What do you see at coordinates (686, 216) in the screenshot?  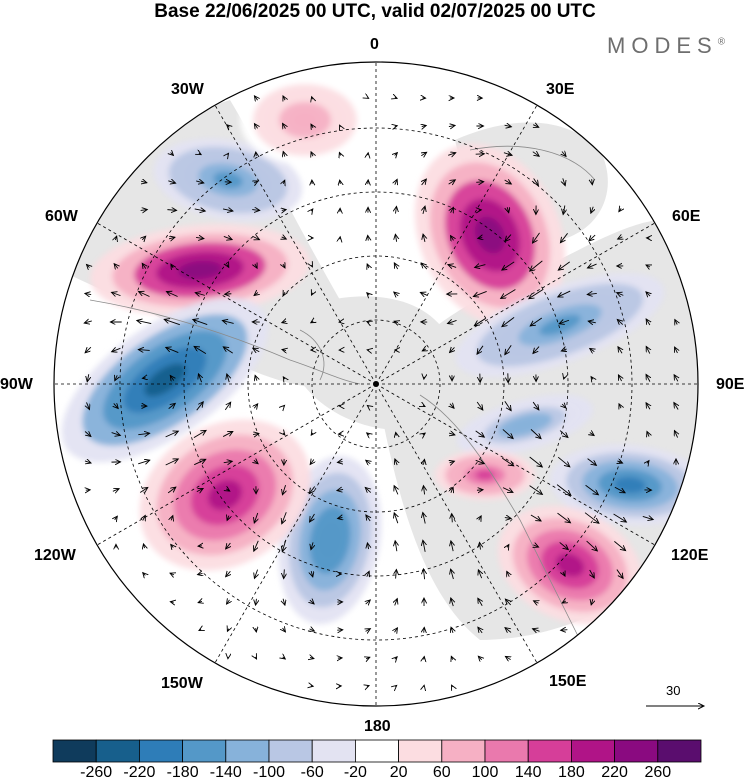 I see `lon-label-60e: 60E` at bounding box center [686, 216].